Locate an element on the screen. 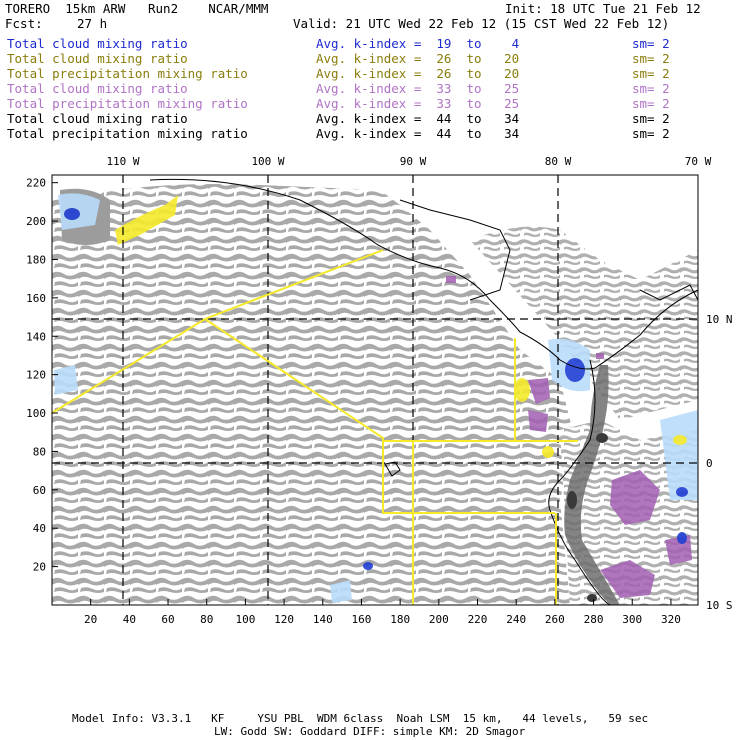 This screenshot has height=740, width=740. longitude-label: 100 W is located at coordinates (267, 161).